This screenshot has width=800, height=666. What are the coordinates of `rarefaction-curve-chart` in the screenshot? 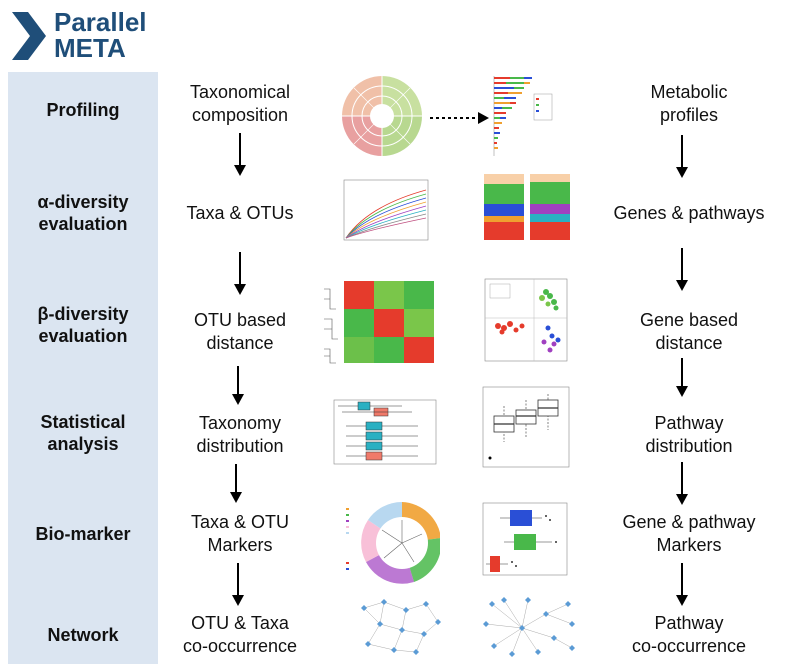 It's located at (386, 210).